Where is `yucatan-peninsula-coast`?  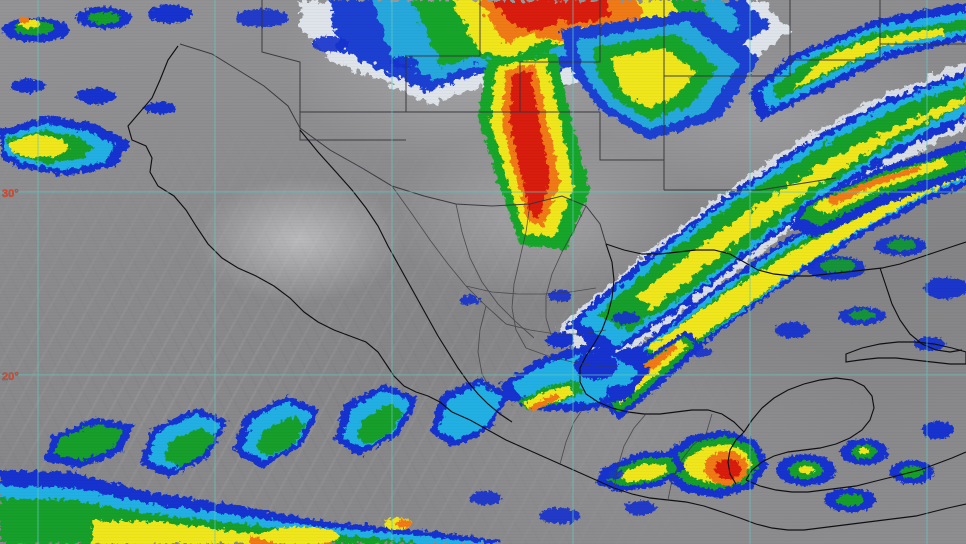
yucatan-peninsula-coast is located at coordinates (809, 429).